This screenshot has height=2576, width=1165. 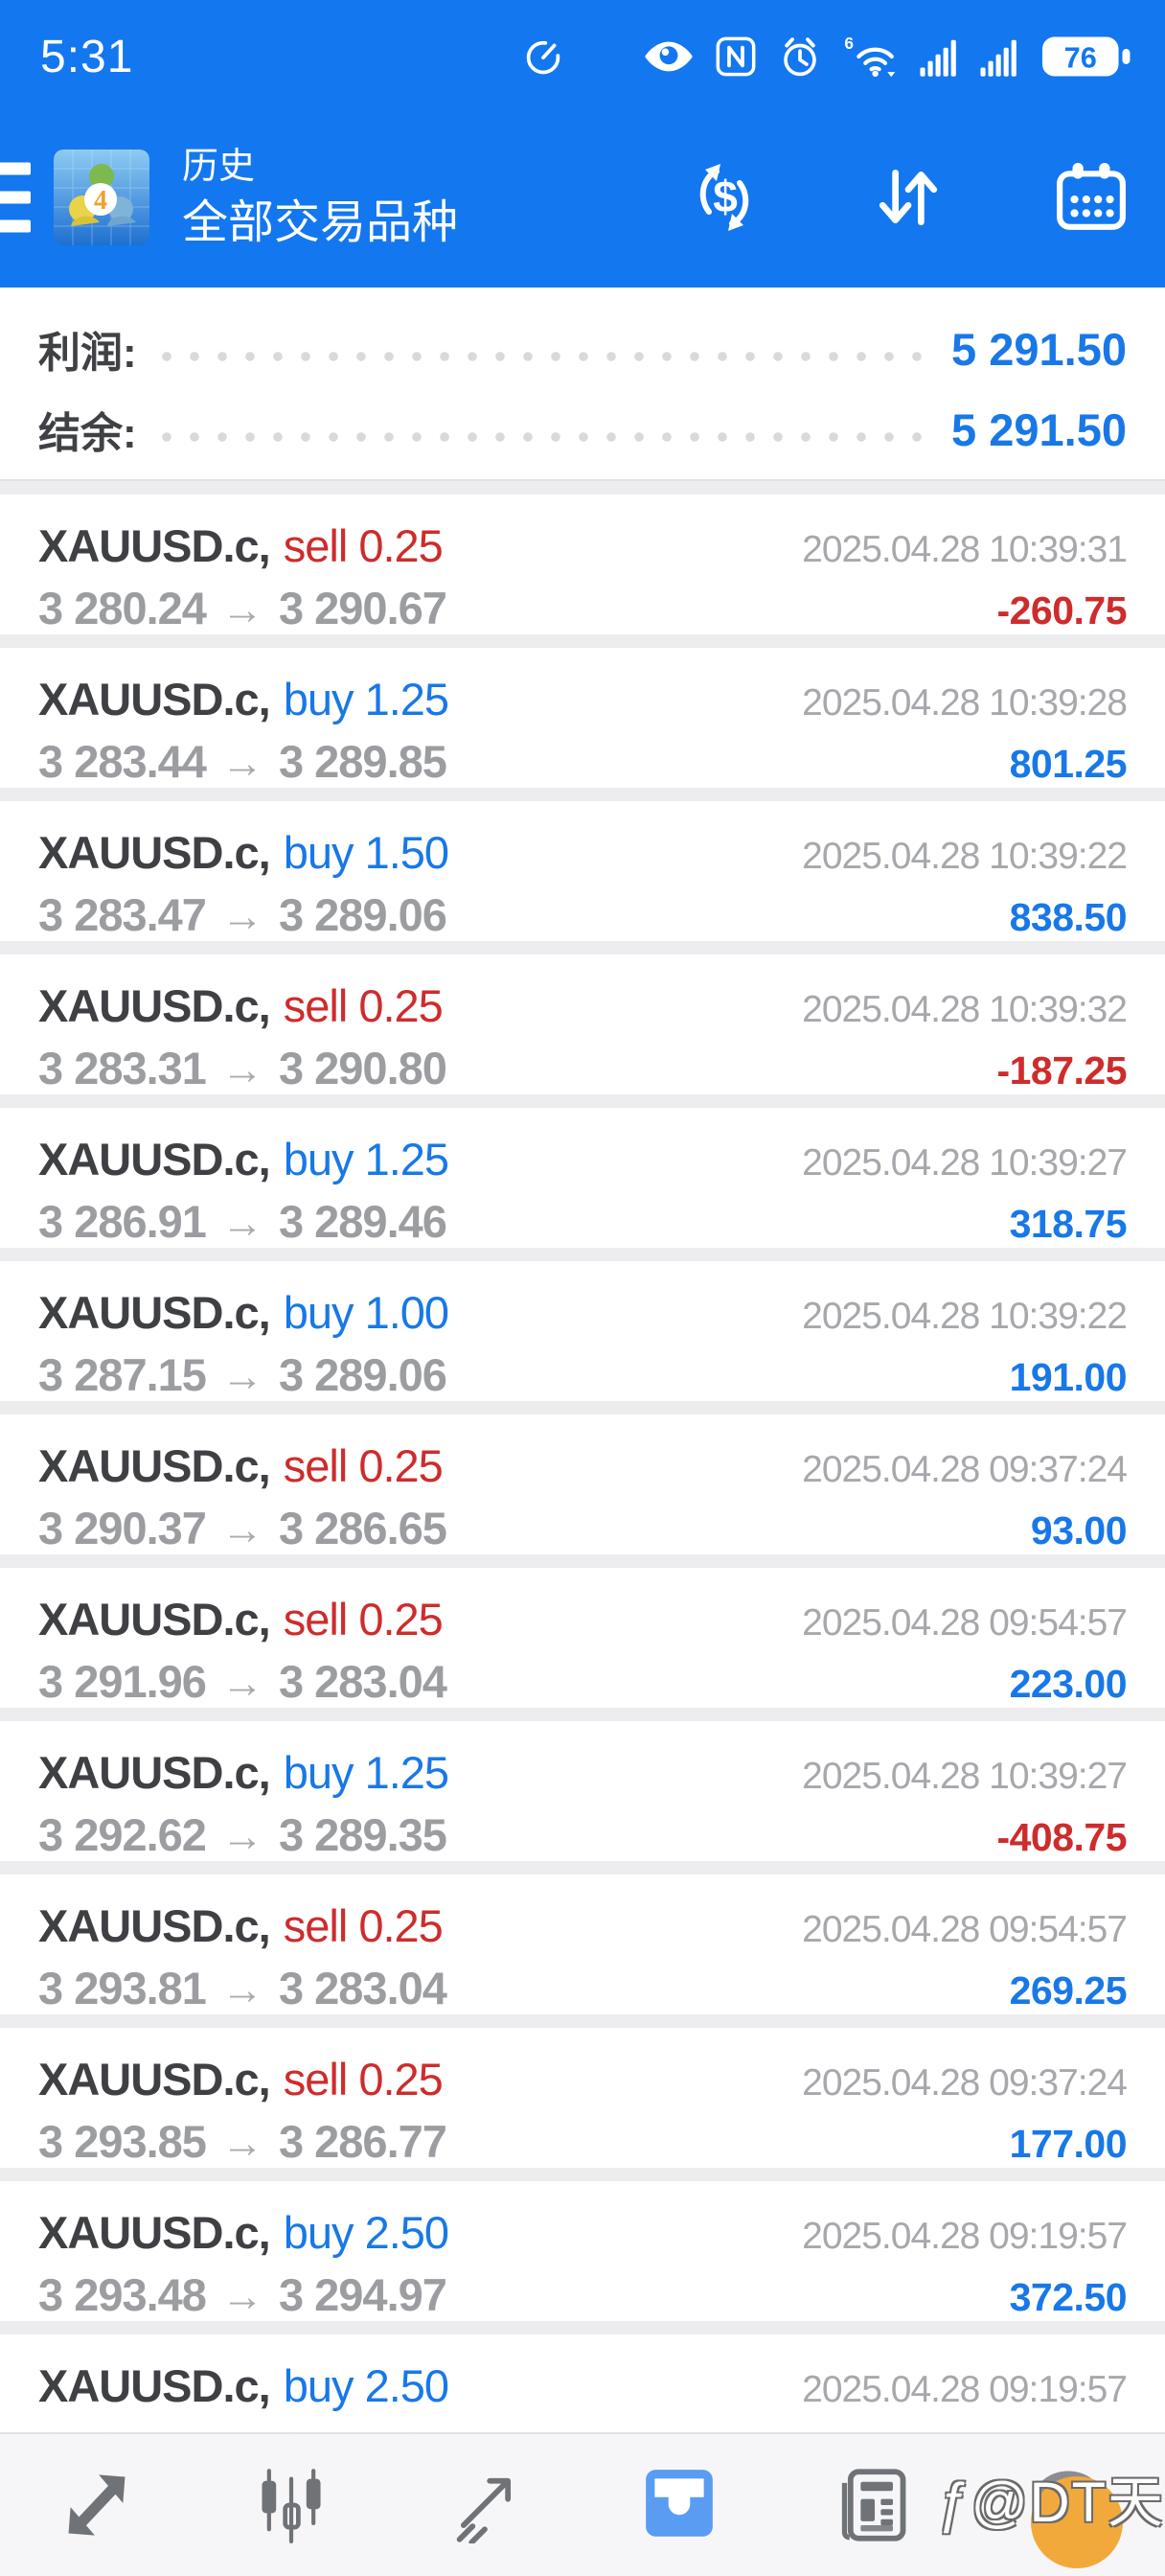 What do you see at coordinates (1068, 1224) in the screenshot?
I see `trade-profit: 318.75` at bounding box center [1068, 1224].